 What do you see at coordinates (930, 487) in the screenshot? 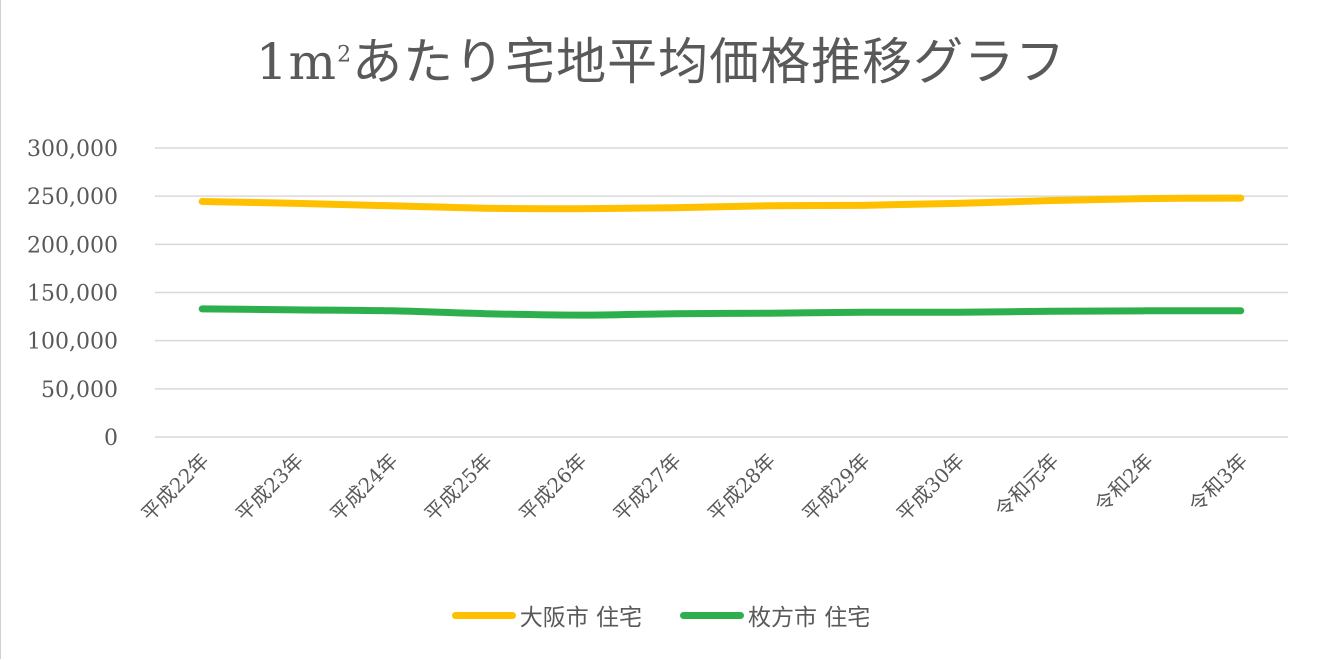
I see `x-tick-label: 平成30年` at bounding box center [930, 487].